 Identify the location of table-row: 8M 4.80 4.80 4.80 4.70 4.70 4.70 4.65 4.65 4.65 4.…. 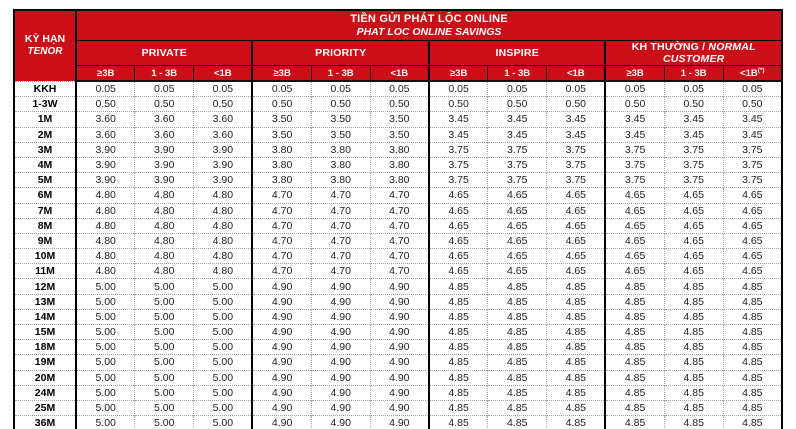
(398, 225).